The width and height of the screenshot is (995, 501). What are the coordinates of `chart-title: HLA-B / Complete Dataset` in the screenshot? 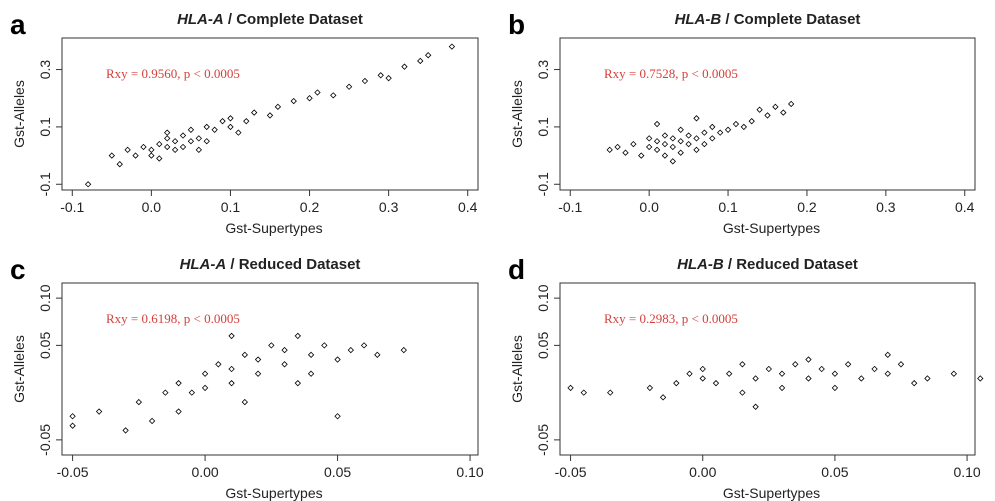 It's located at (768, 19).